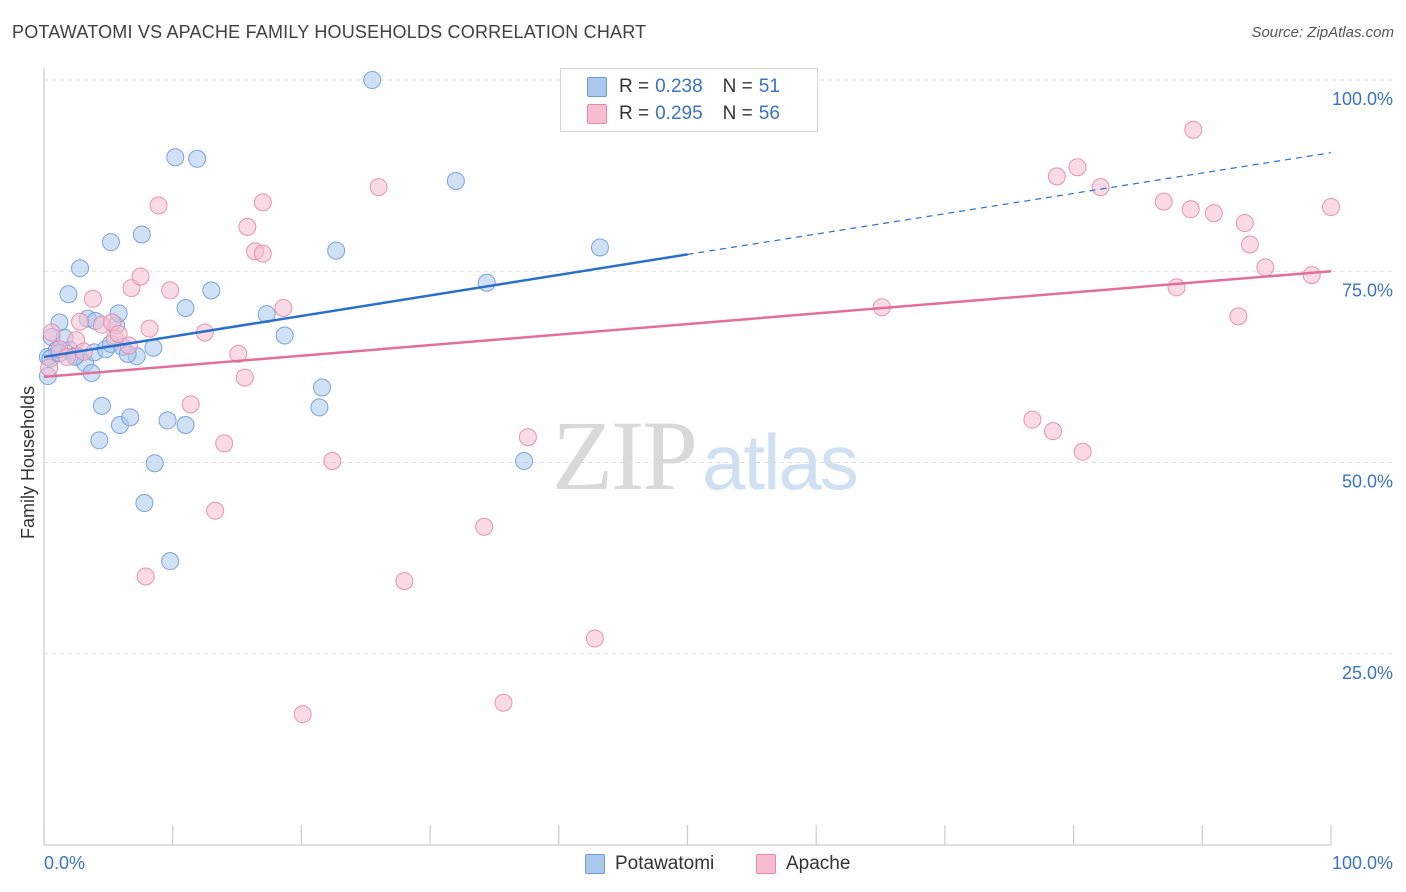  Describe the element at coordinates (679, 113) in the screenshot. I see `legend-r-value-apache: 0.295` at that location.